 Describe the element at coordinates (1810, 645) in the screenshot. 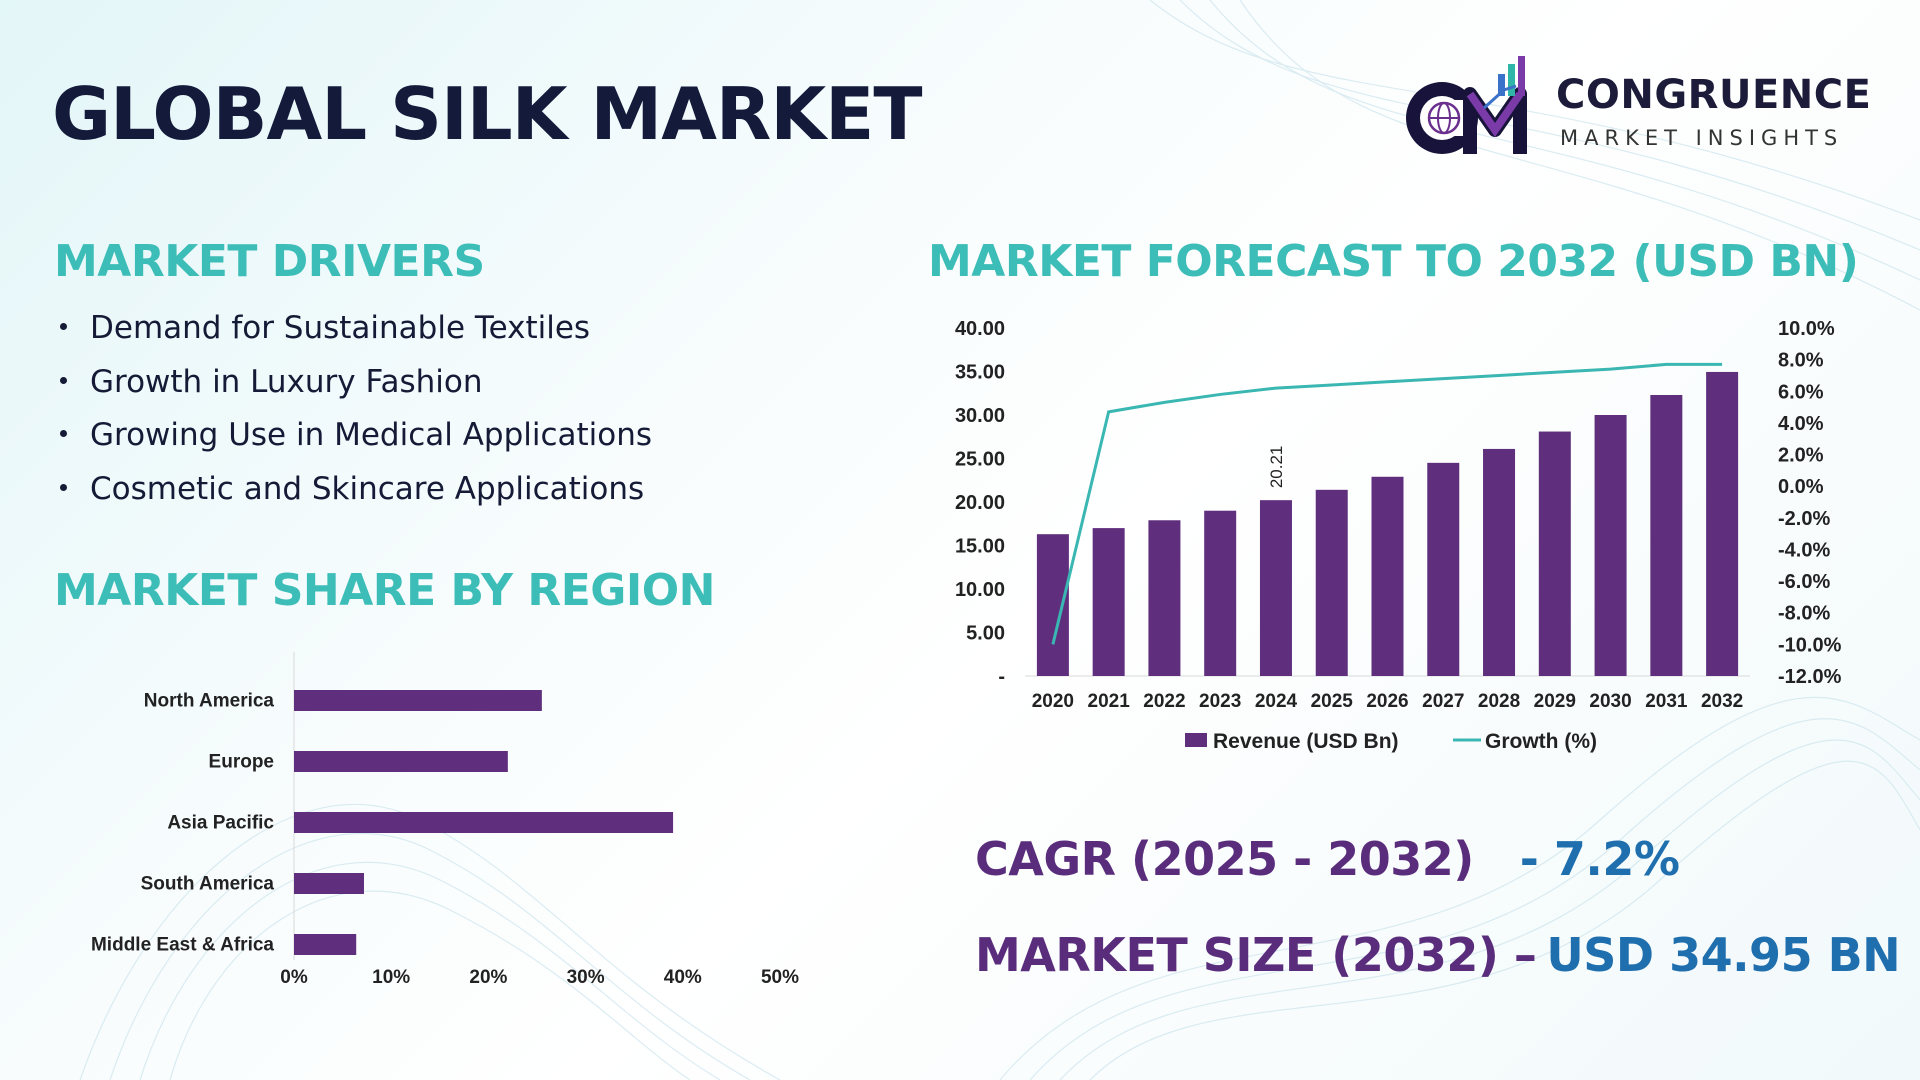

I see `y-right-tick-label: -10.0%` at that location.